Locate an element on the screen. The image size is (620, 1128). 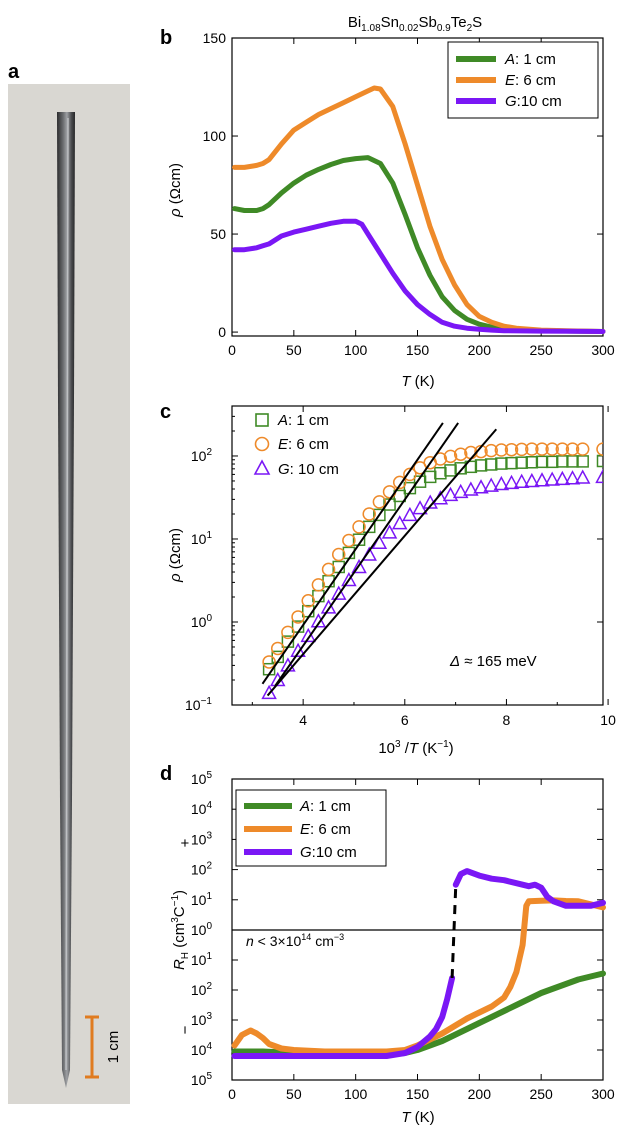
chart-b-xtick-label: 200 is located at coordinates (480, 350).